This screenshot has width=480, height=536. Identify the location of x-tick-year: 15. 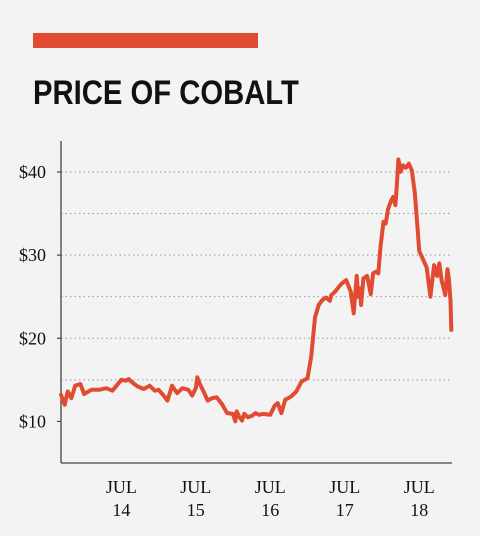
(196, 510).